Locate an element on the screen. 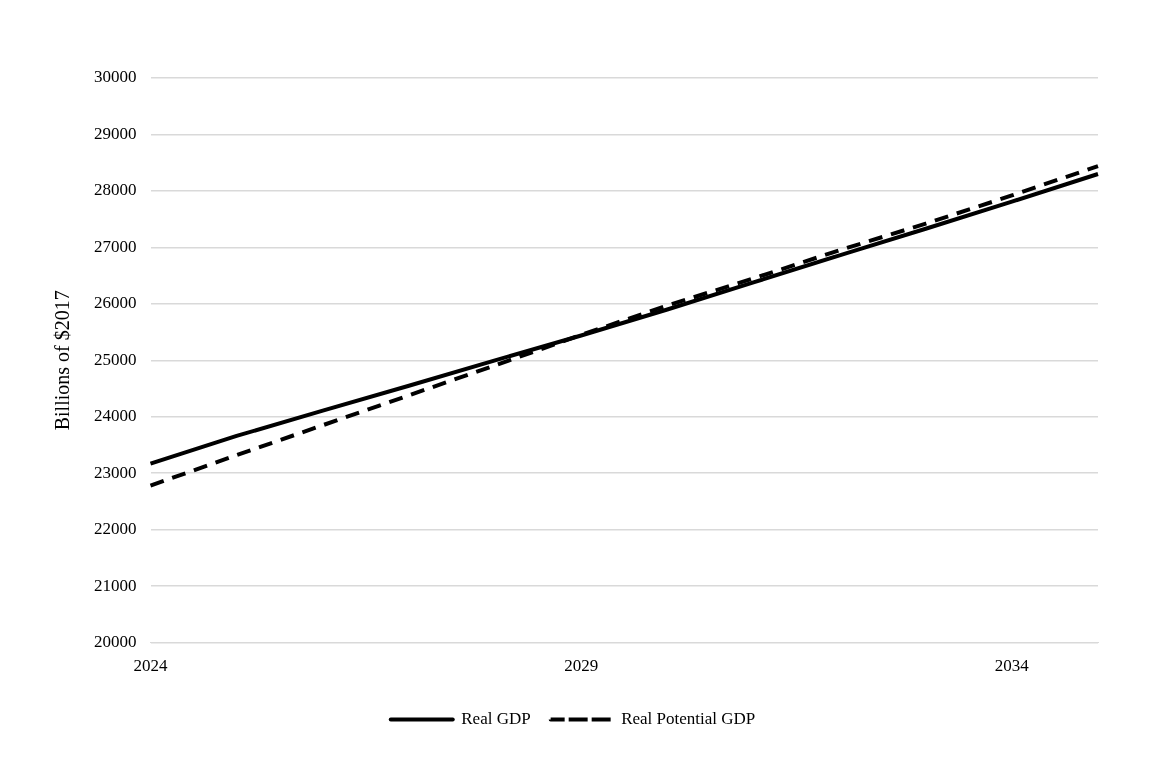 The width and height of the screenshot is (1168, 759). y-tick-label: 28000 is located at coordinates (115, 190).